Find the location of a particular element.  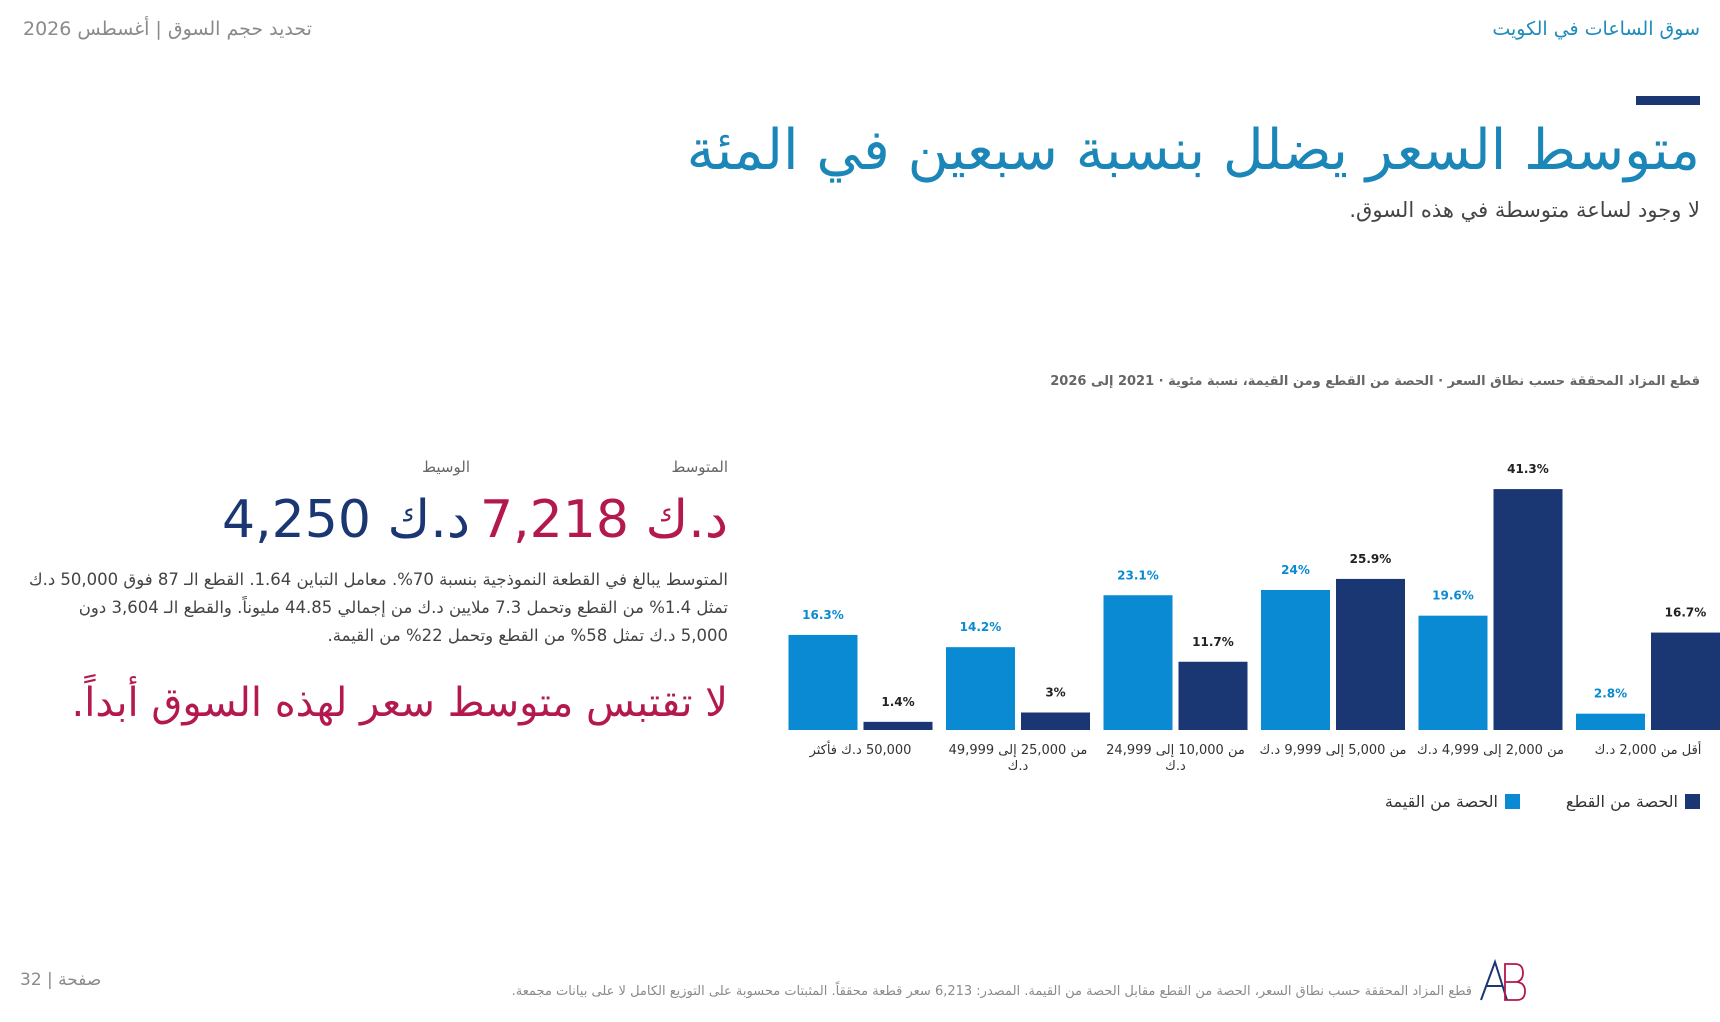

data-label-value-2: 24% is located at coordinates (1295, 570).